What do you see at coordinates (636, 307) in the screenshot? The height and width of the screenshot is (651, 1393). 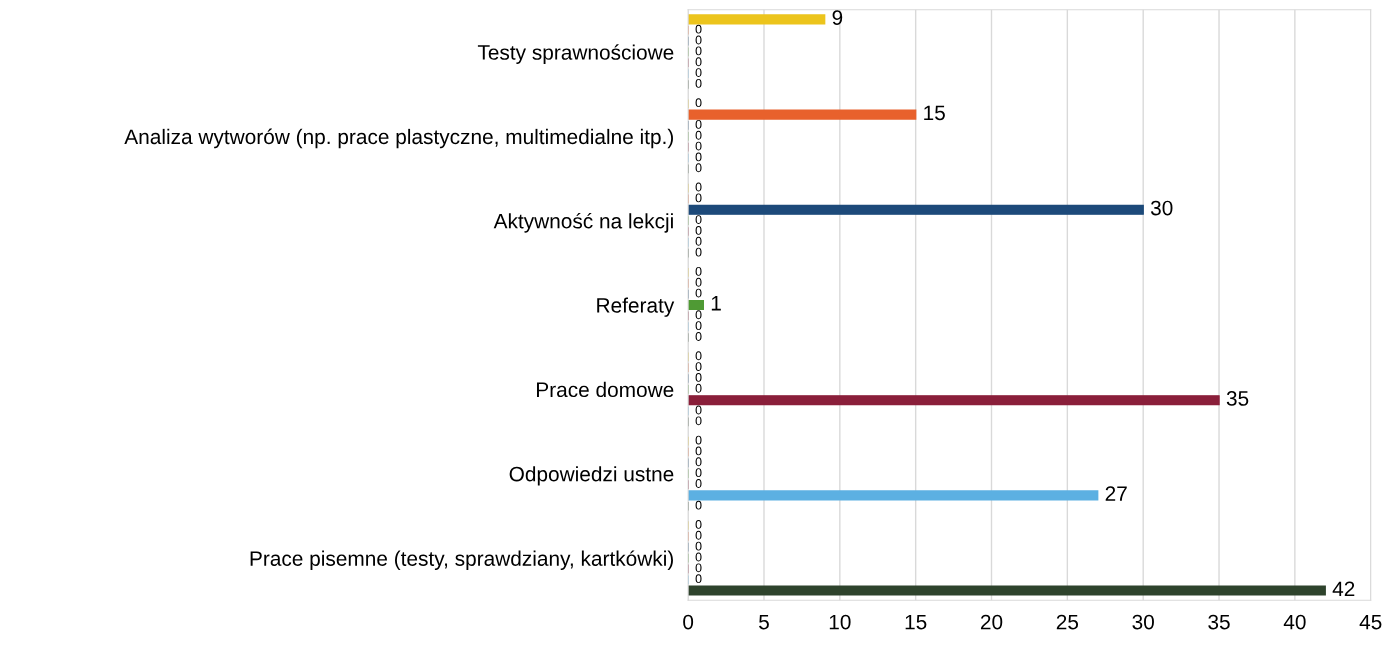 I see `y-tick-label: Referaty` at bounding box center [636, 307].